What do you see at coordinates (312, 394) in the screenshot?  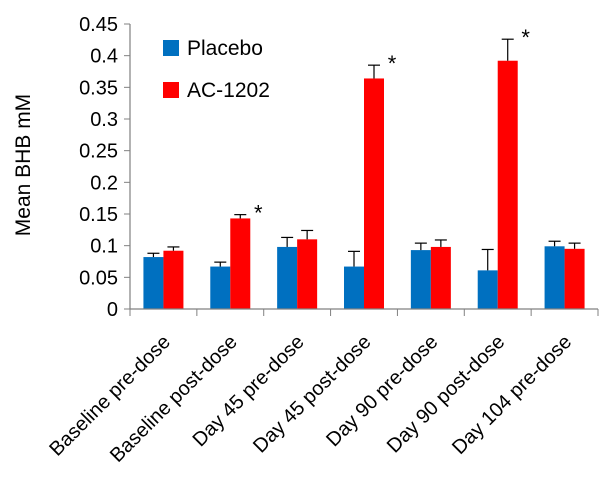 I see `x-category-label: Day 45 post-dose` at bounding box center [312, 394].